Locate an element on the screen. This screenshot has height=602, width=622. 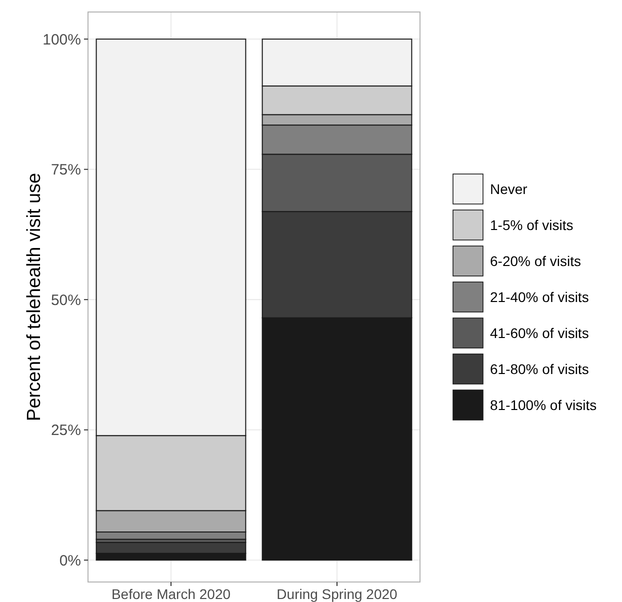
y-axis-title: Percent of telehealth visit use is located at coordinates (34, 297).